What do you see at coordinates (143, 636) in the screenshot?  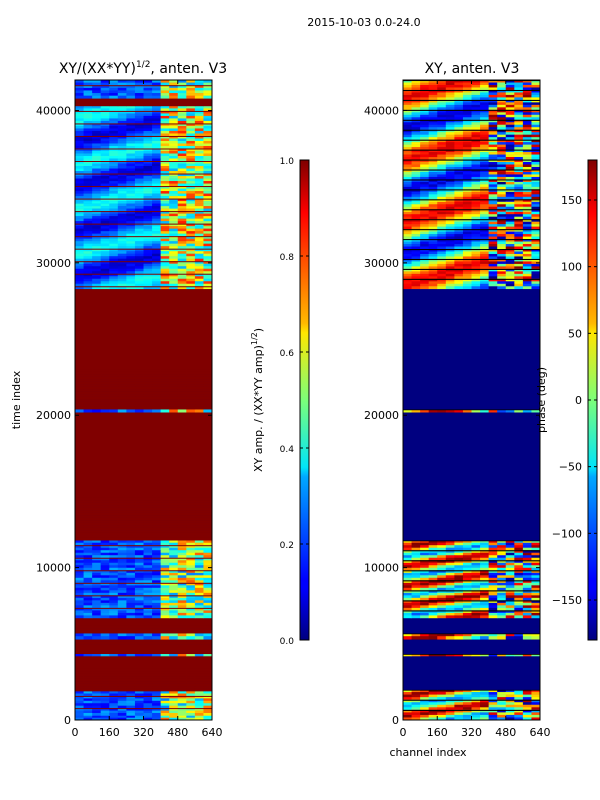 I see `heatmap-band` at bounding box center [143, 636].